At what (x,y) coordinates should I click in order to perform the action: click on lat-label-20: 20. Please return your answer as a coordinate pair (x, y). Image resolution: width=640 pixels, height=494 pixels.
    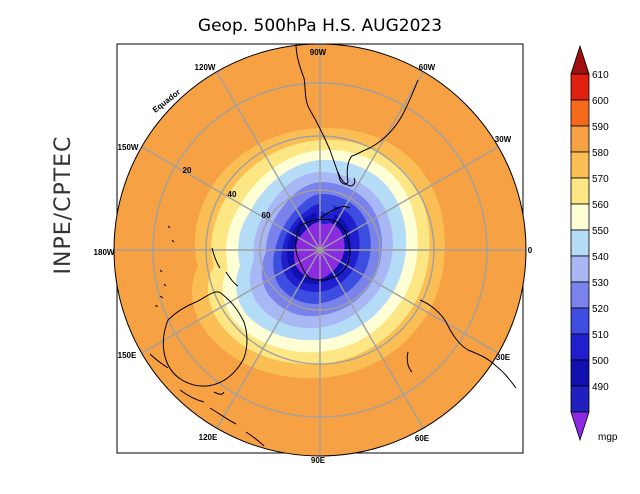
    Looking at the image, I should click on (187, 170).